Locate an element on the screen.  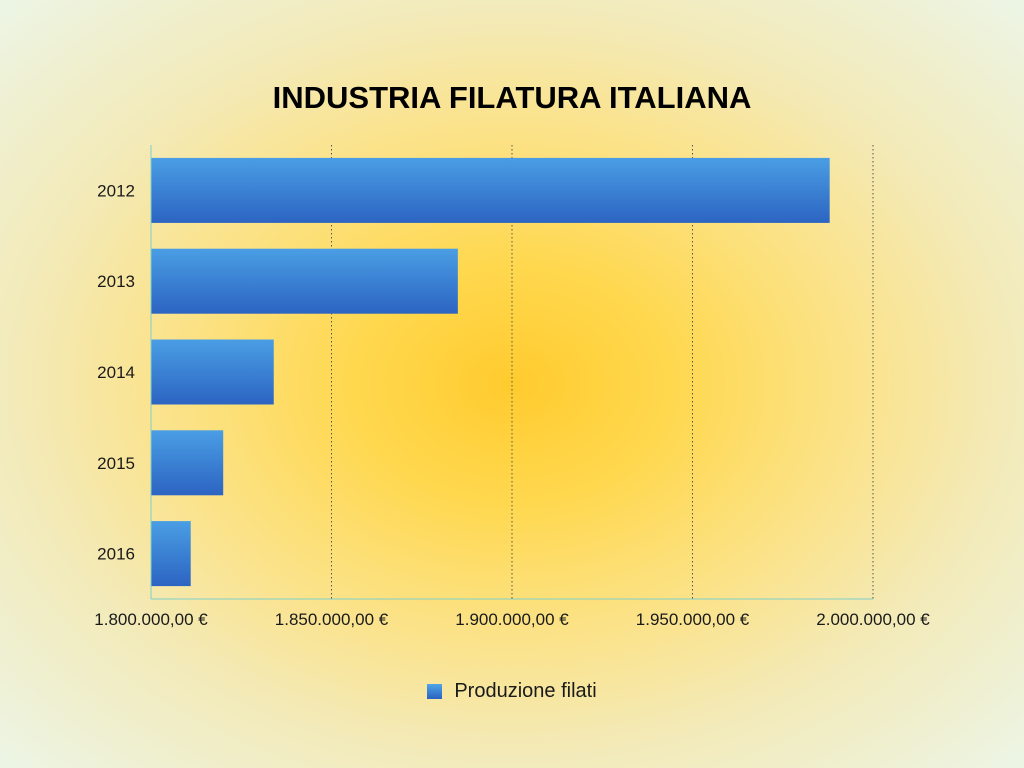
y-tick-label-2014: 2014 is located at coordinates (116, 372).